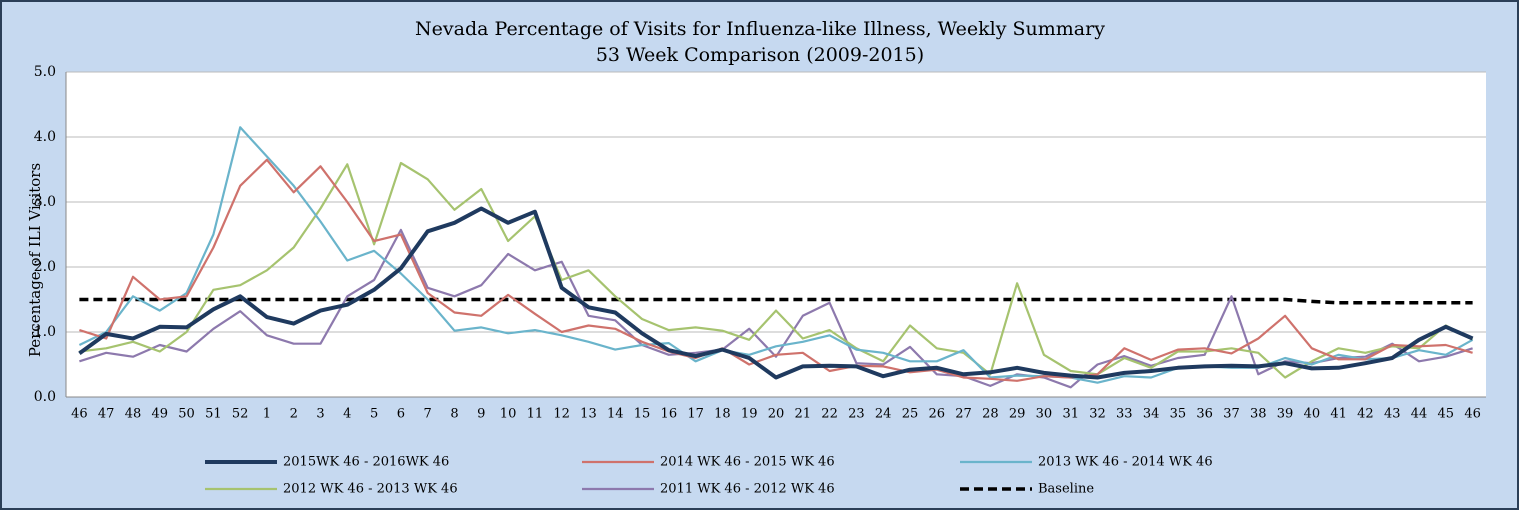 Image resolution: width=1519 pixels, height=510 pixels. What do you see at coordinates (186, 414) in the screenshot?
I see `x-tick-label: 50` at bounding box center [186, 414].